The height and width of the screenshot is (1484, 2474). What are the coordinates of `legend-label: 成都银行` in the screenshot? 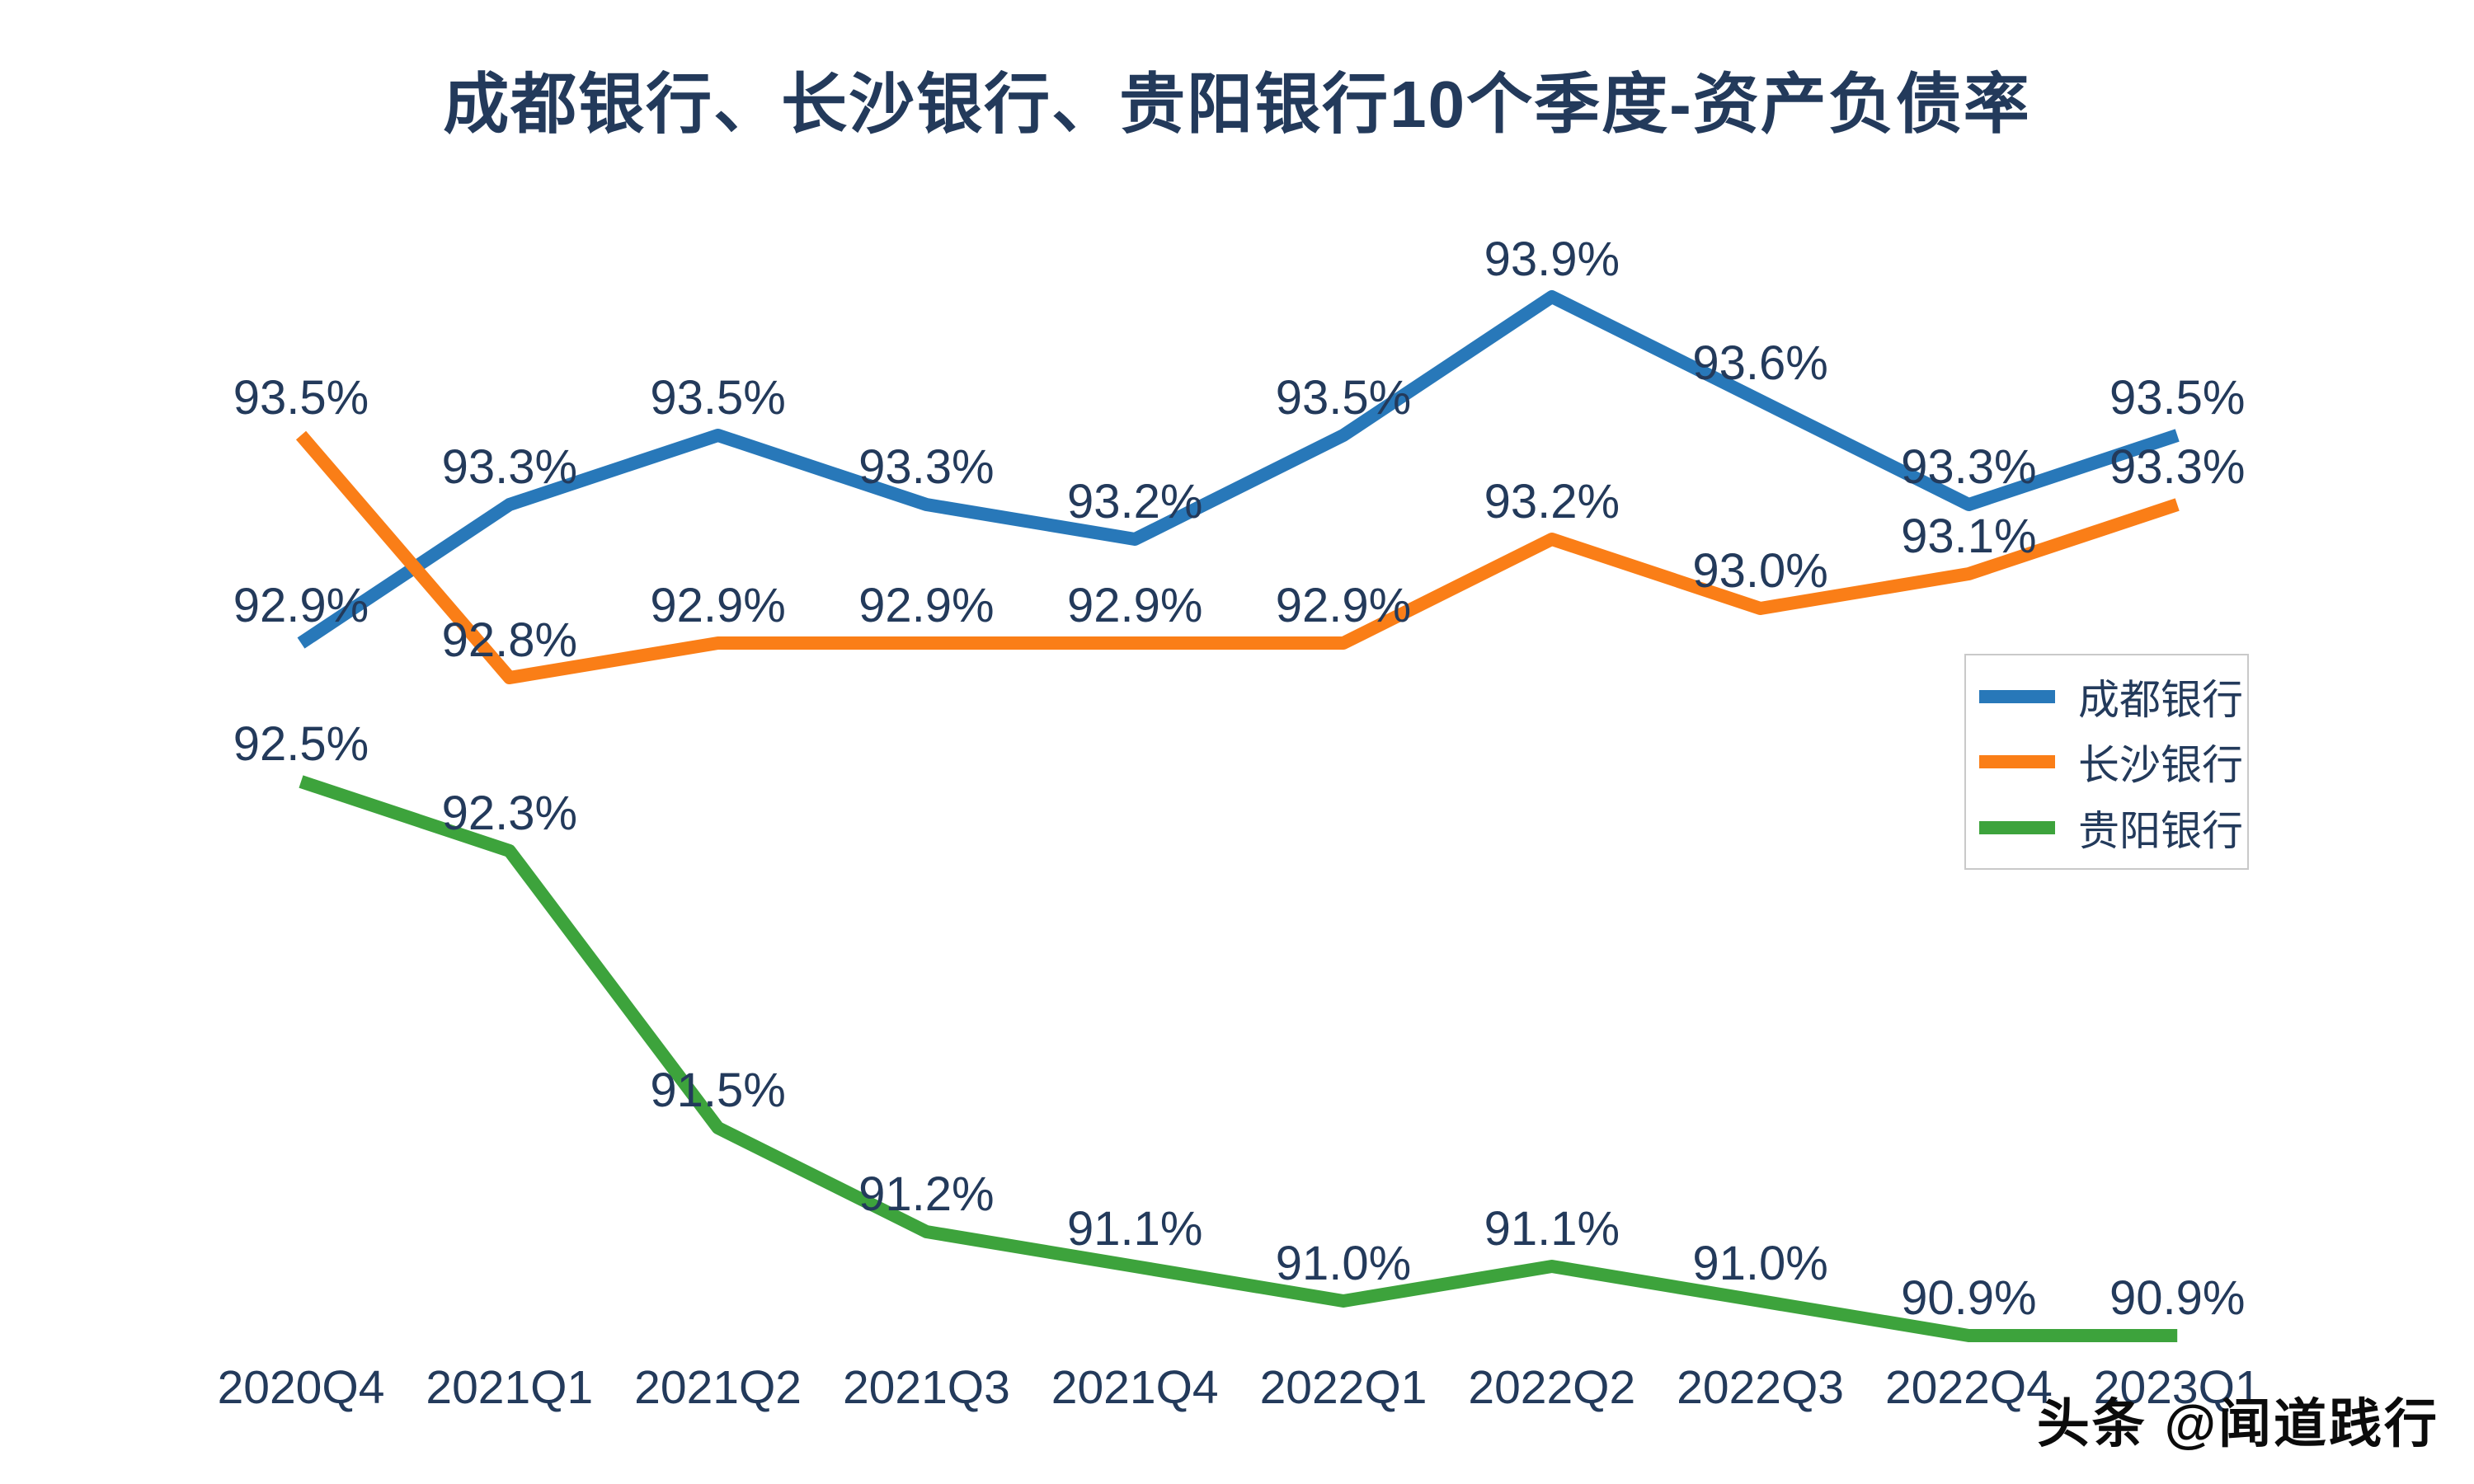 It's located at (2160, 699).